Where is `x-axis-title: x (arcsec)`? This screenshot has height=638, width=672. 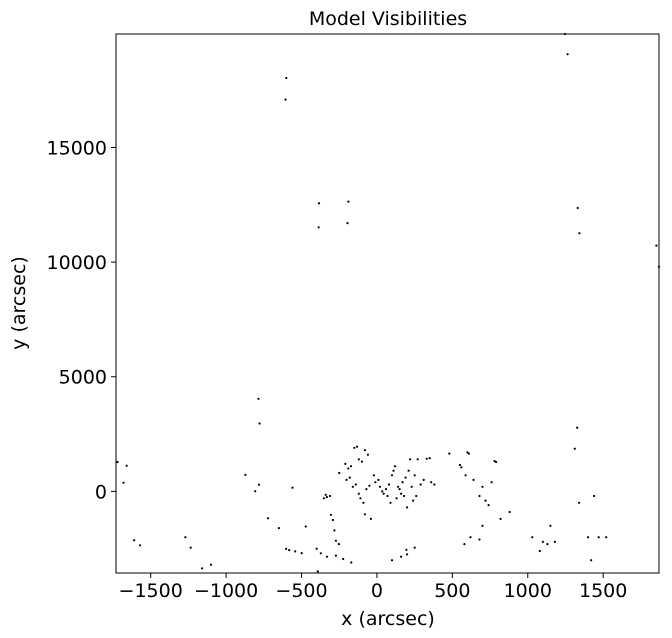 x-axis-title: x (arcsec) is located at coordinates (388, 619).